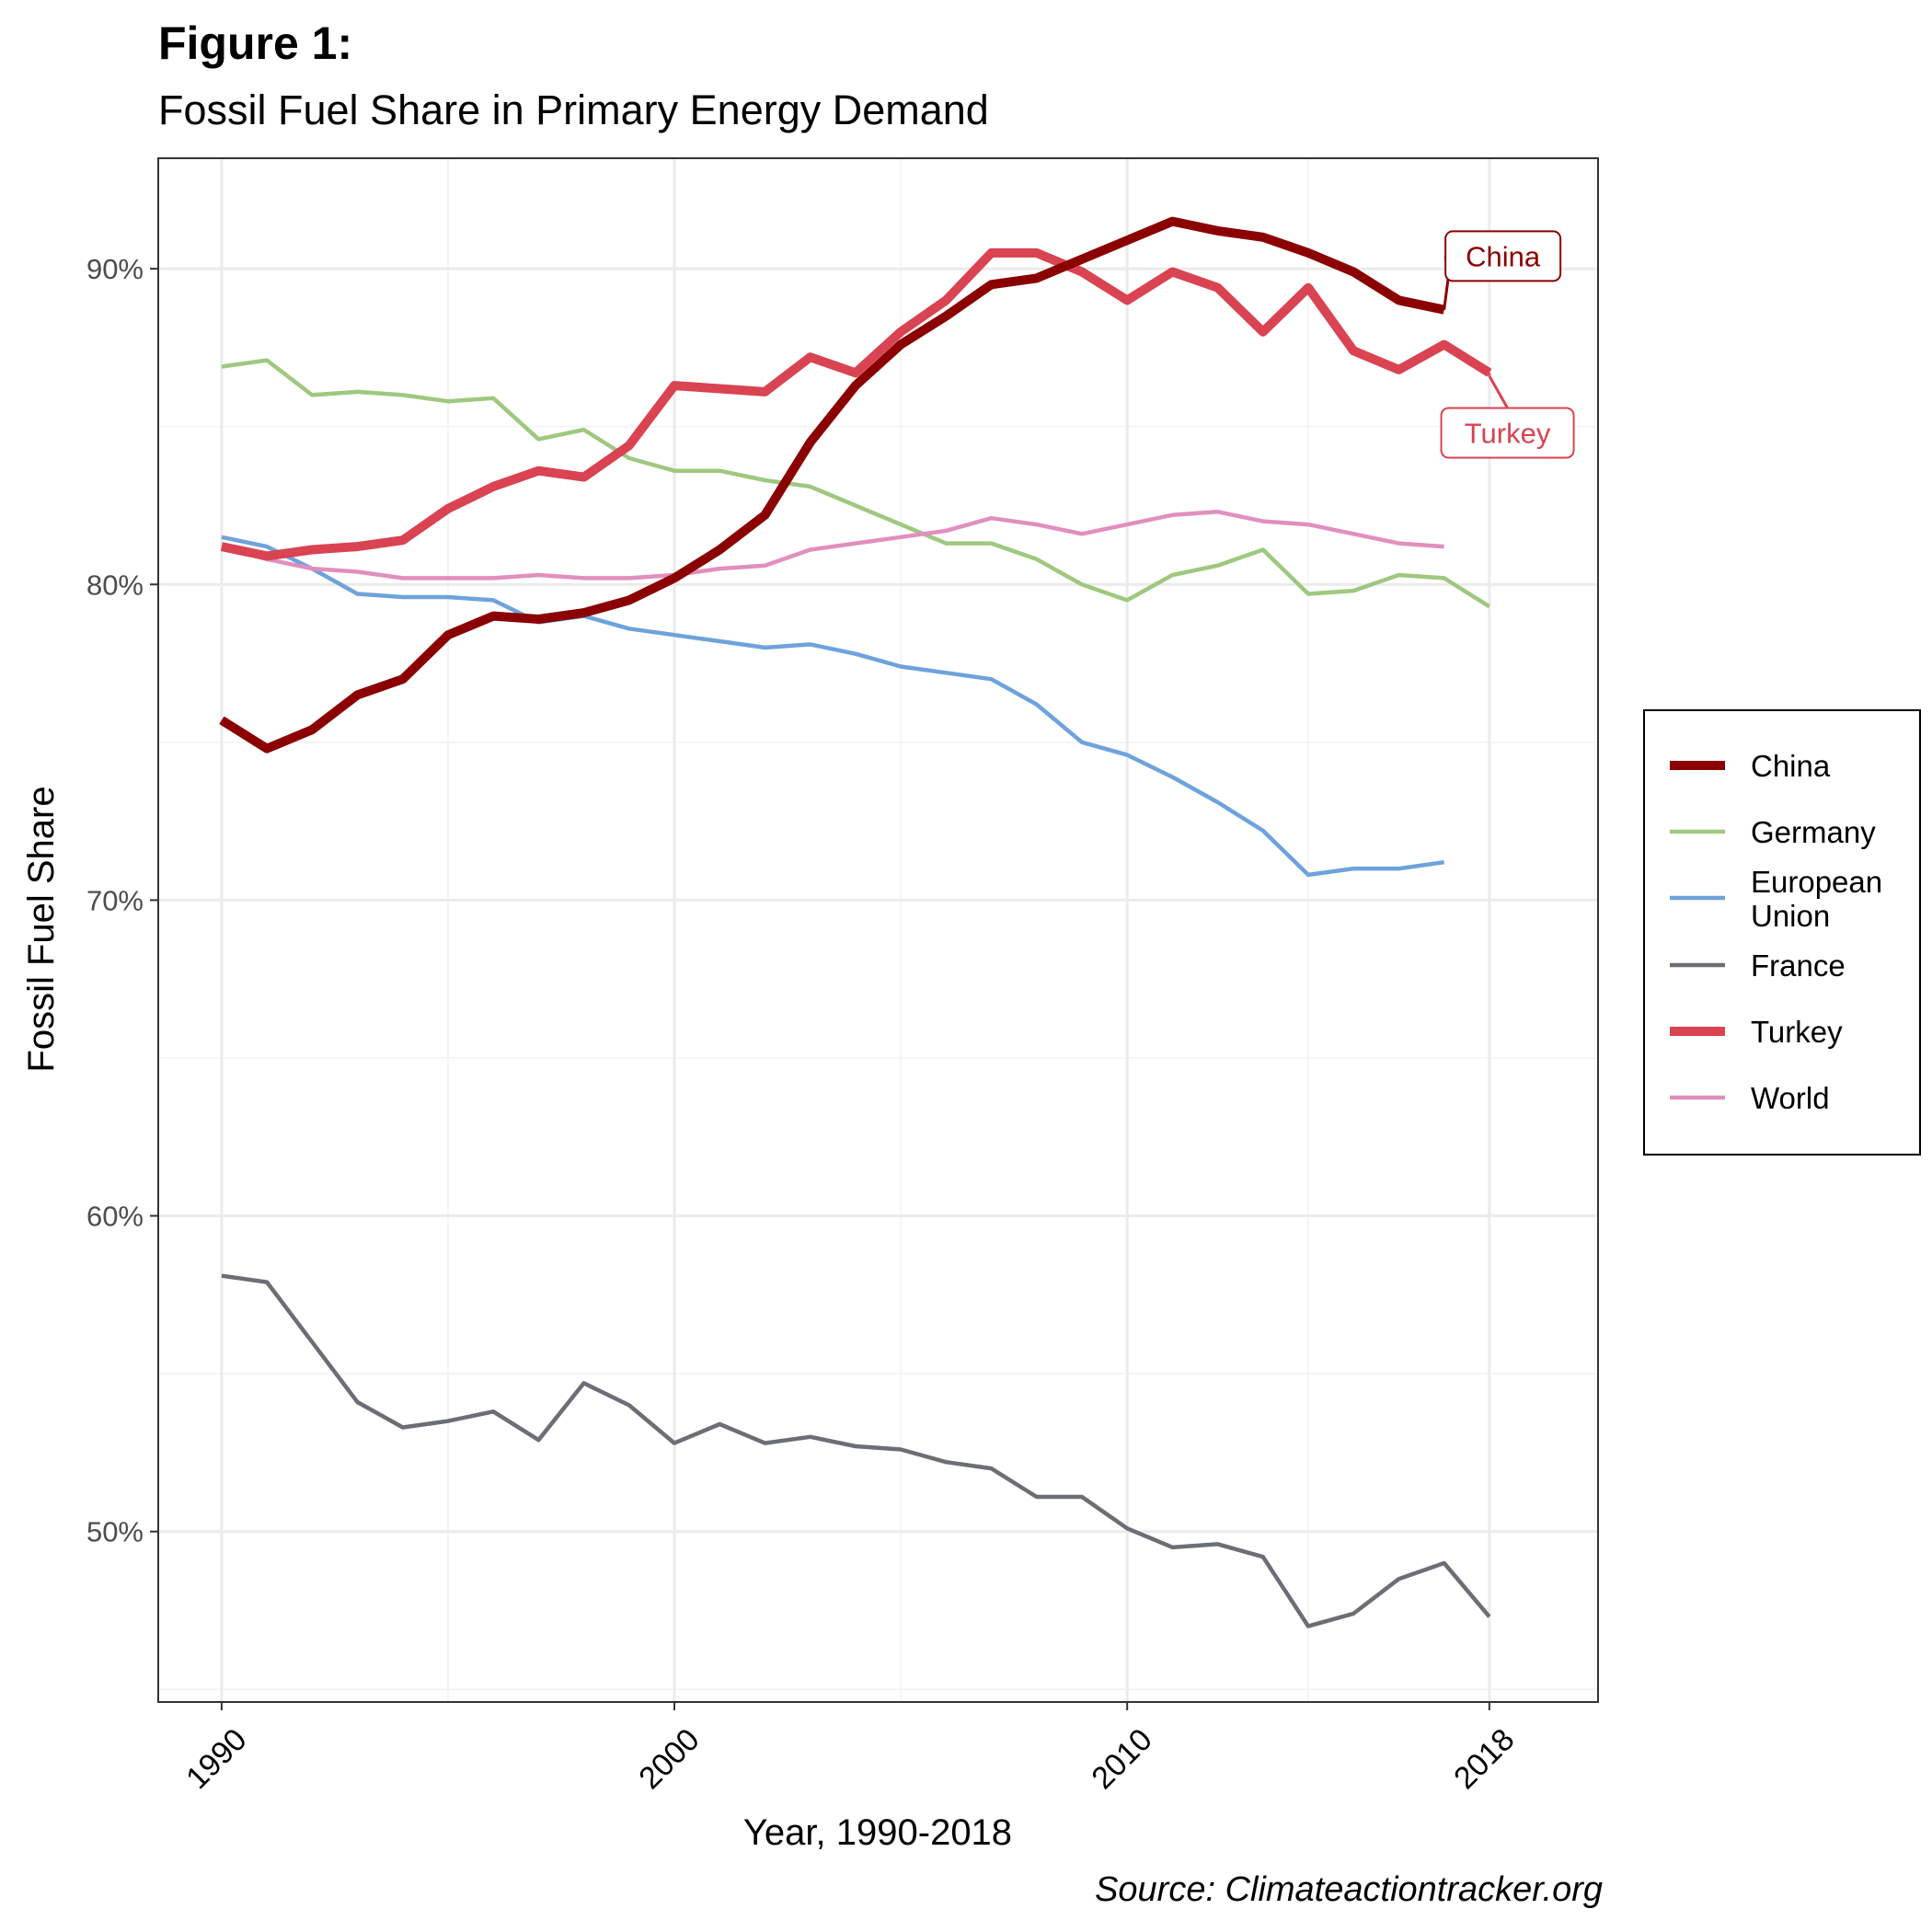  What do you see at coordinates (832, 545) in the screenshot?
I see `series-line-world` at bounding box center [832, 545].